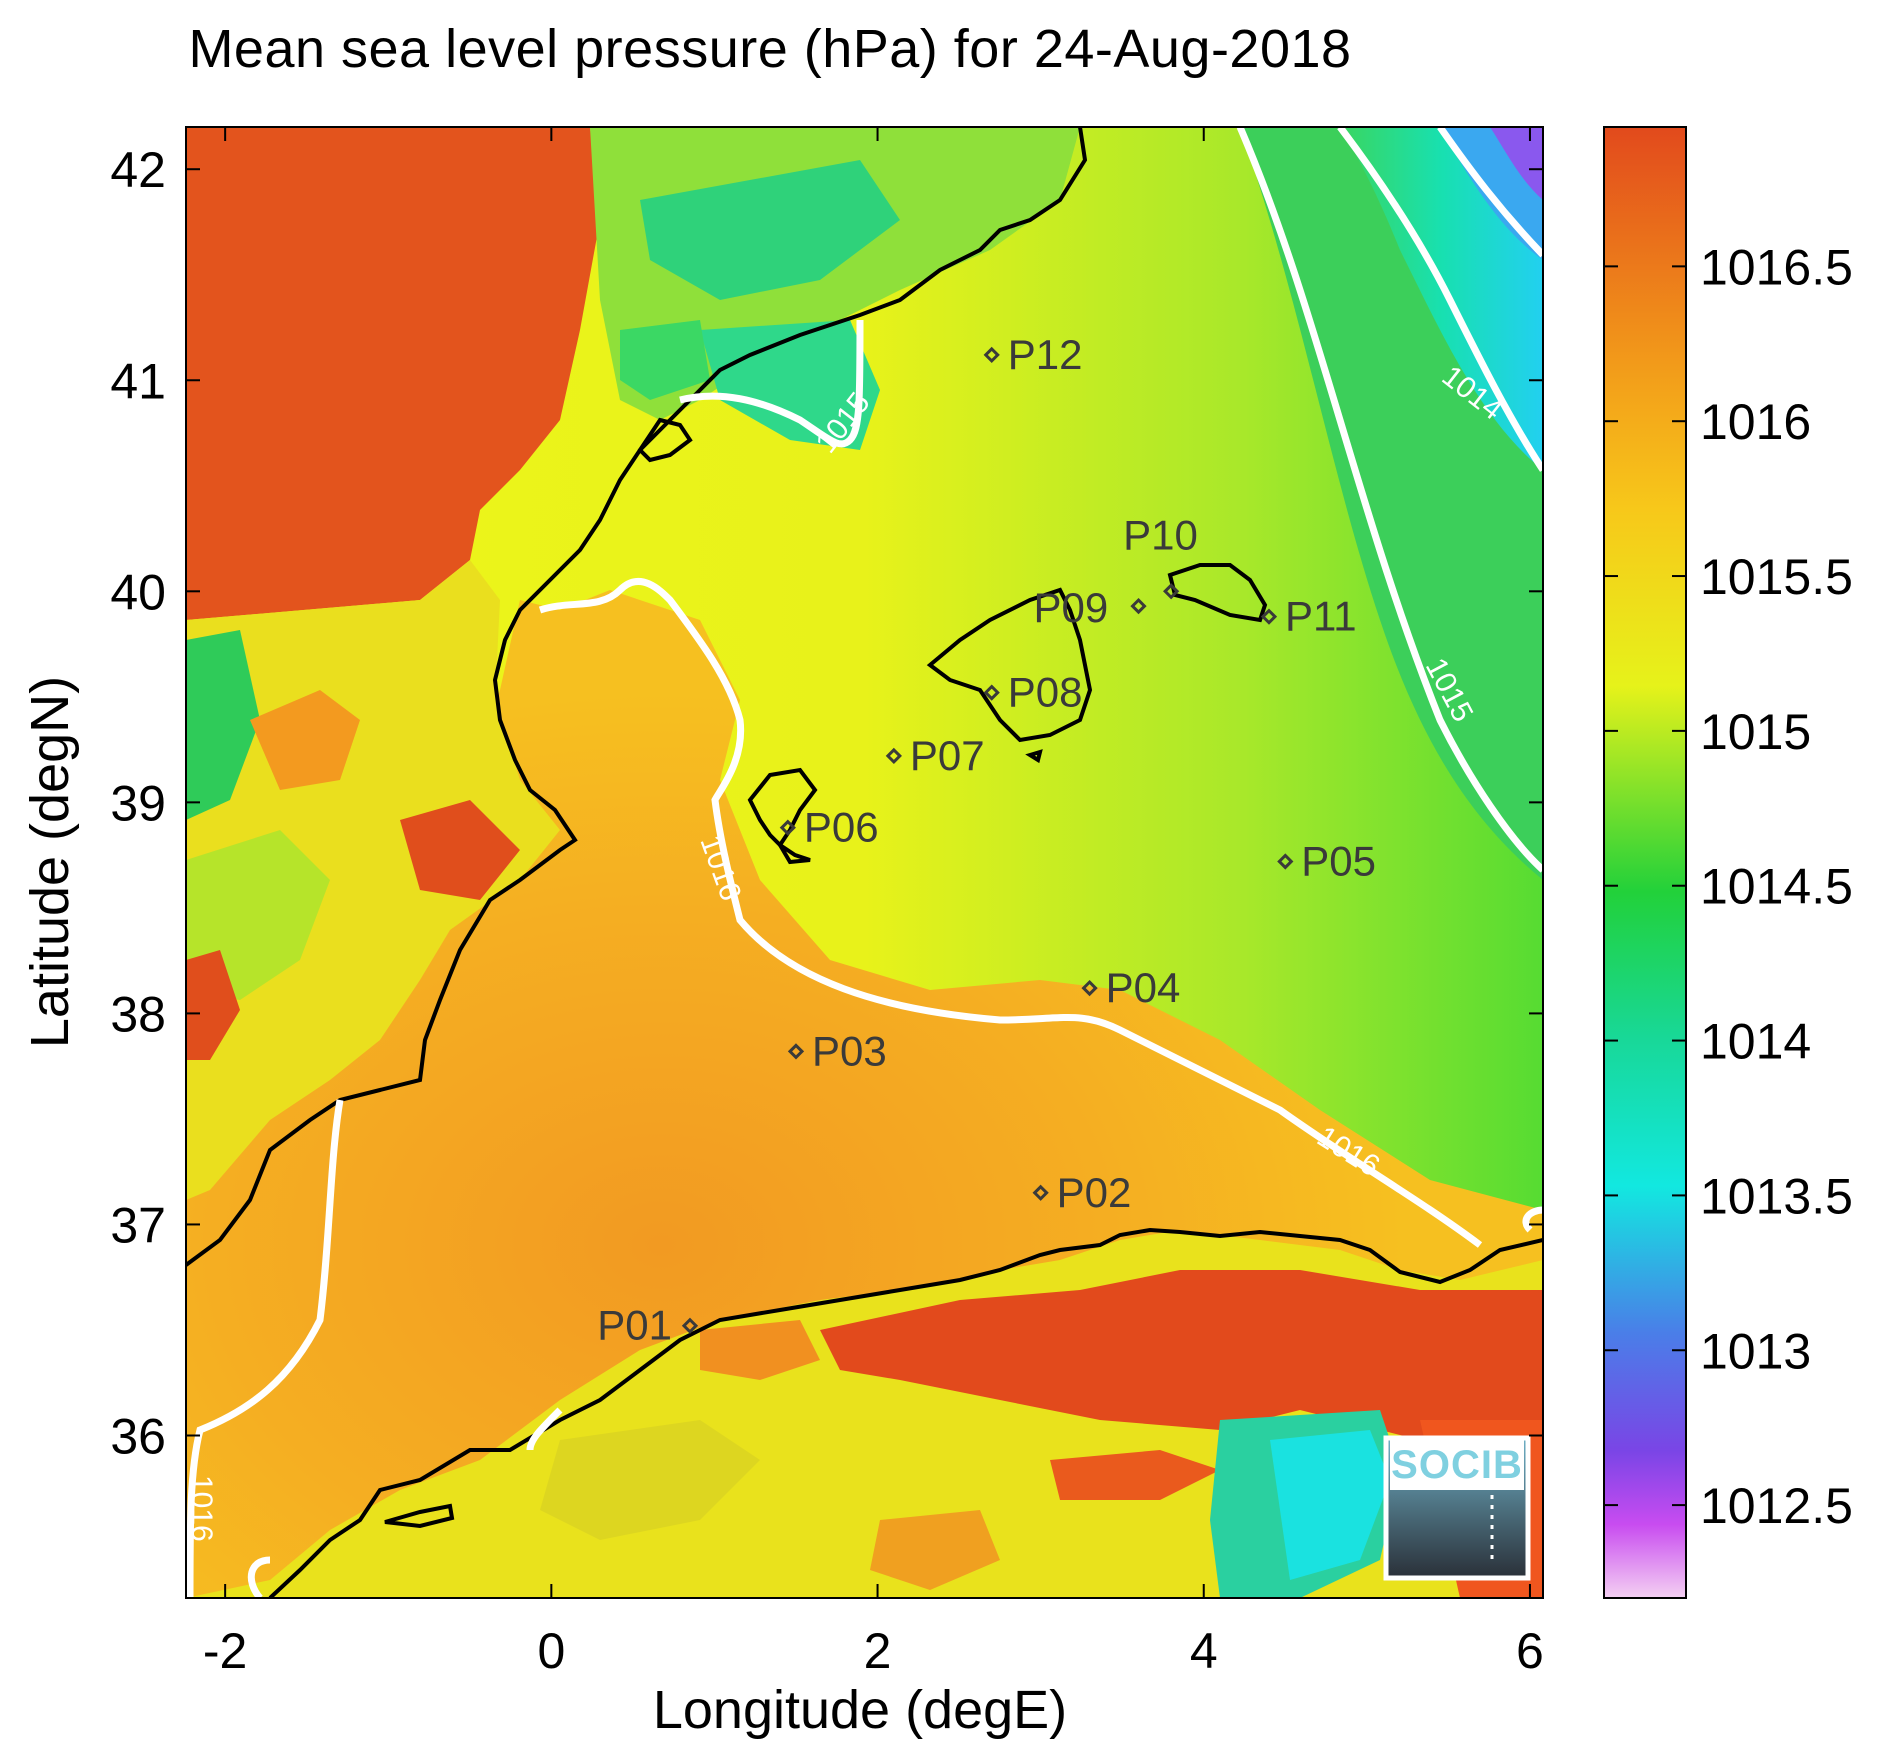 The image size is (1904, 1758). Describe the element at coordinates (1457, 1508) in the screenshot. I see `socib-logo: SOCIB` at that location.